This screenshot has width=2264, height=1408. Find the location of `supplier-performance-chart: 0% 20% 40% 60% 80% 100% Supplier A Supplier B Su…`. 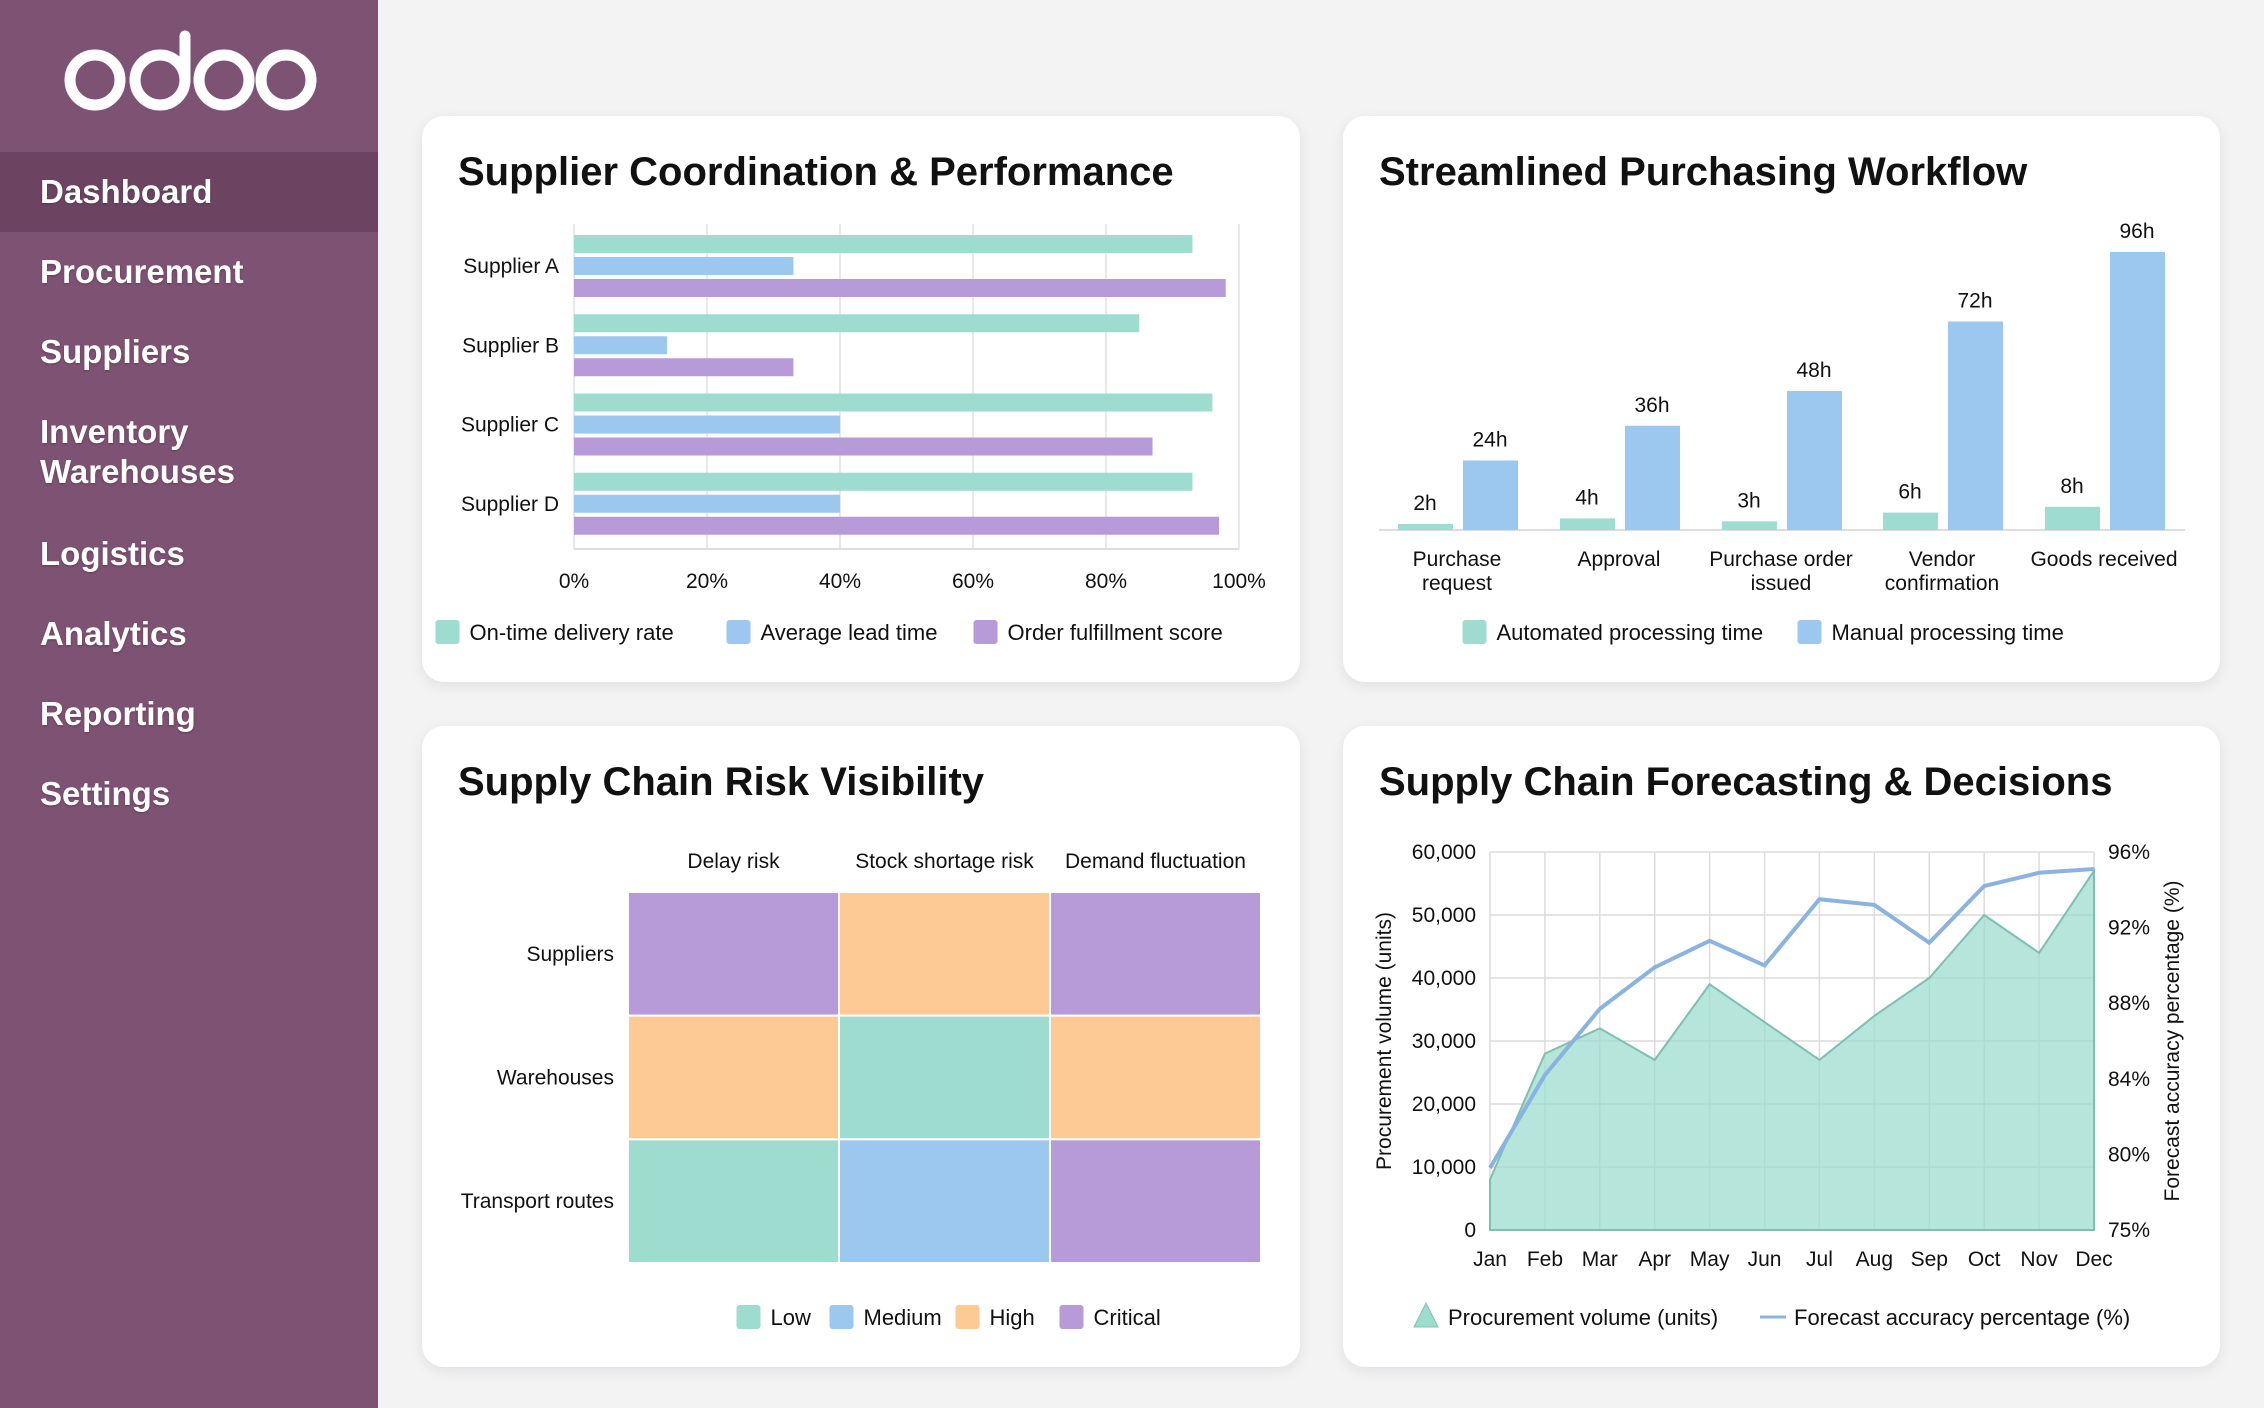

supplier-performance-chart: 0% 20% 40% 60% 80% 100% Supplier A Supplier B Su… is located at coordinates (850, 434).